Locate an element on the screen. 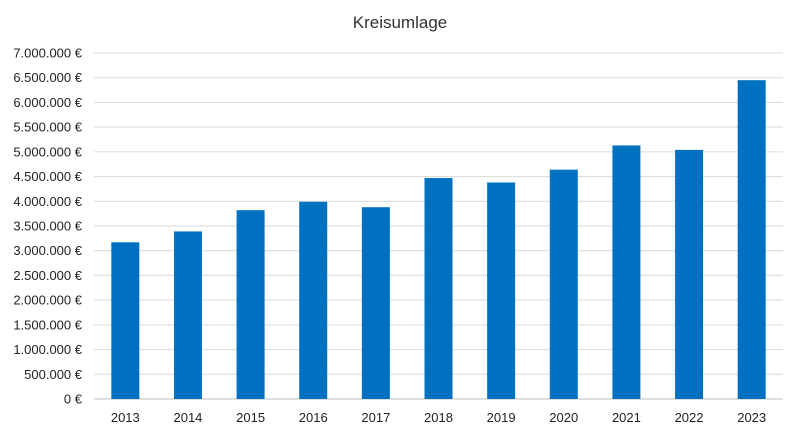  bar-2014 is located at coordinates (187, 315).